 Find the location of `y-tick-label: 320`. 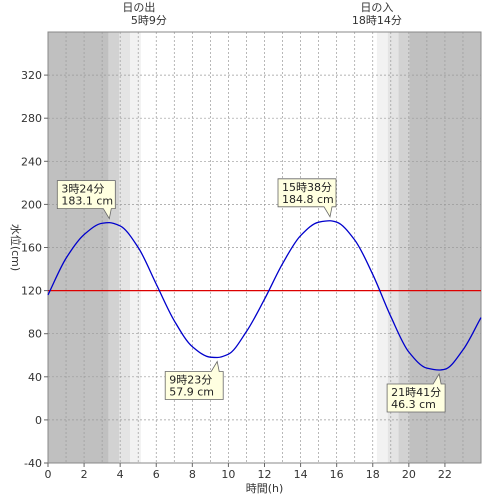

y-tick-label: 320 is located at coordinates (31, 75).